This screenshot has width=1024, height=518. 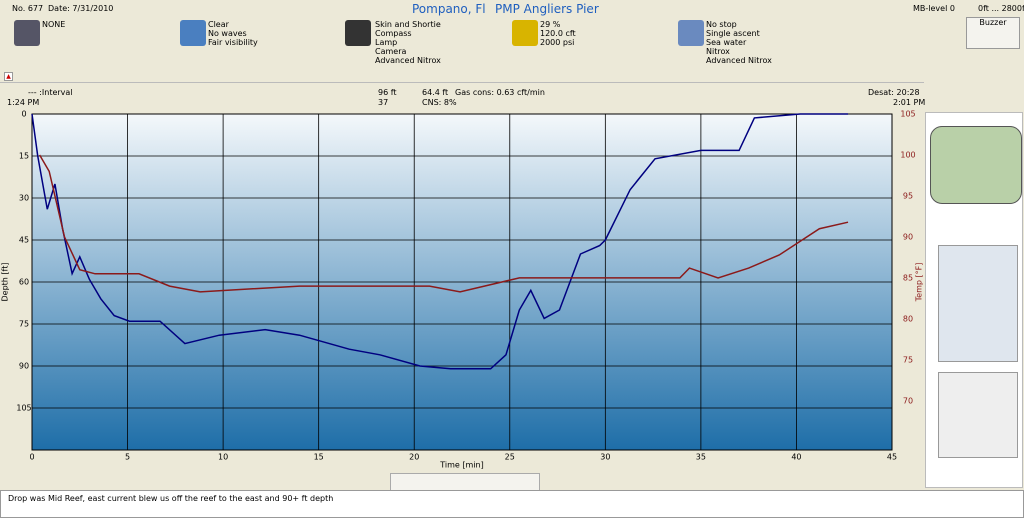 What do you see at coordinates (908, 318) in the screenshot?
I see `y2-tick-label: 80` at bounding box center [908, 318].